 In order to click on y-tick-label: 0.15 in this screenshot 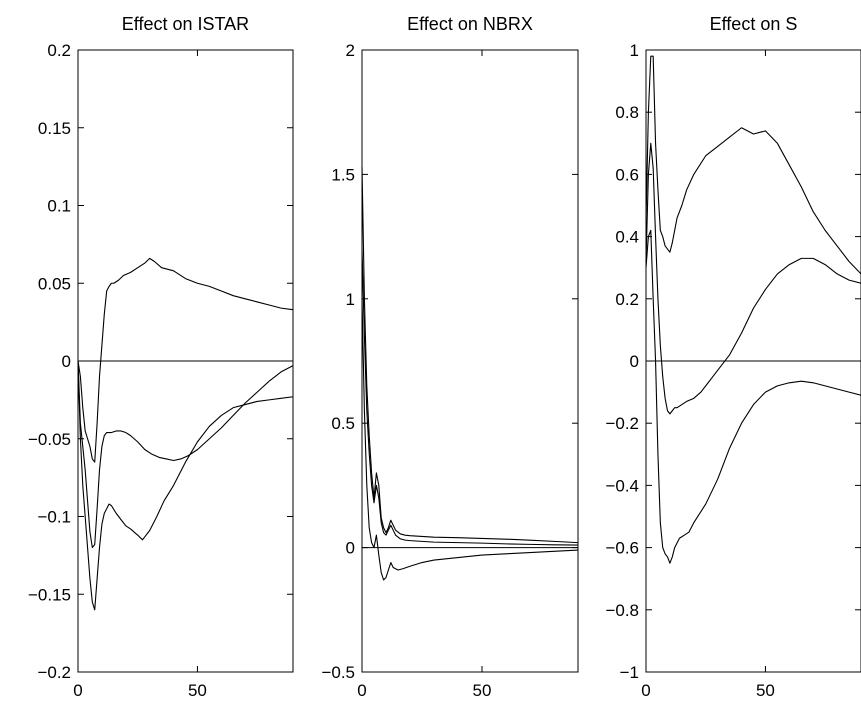, I will do `click(54, 128)`.